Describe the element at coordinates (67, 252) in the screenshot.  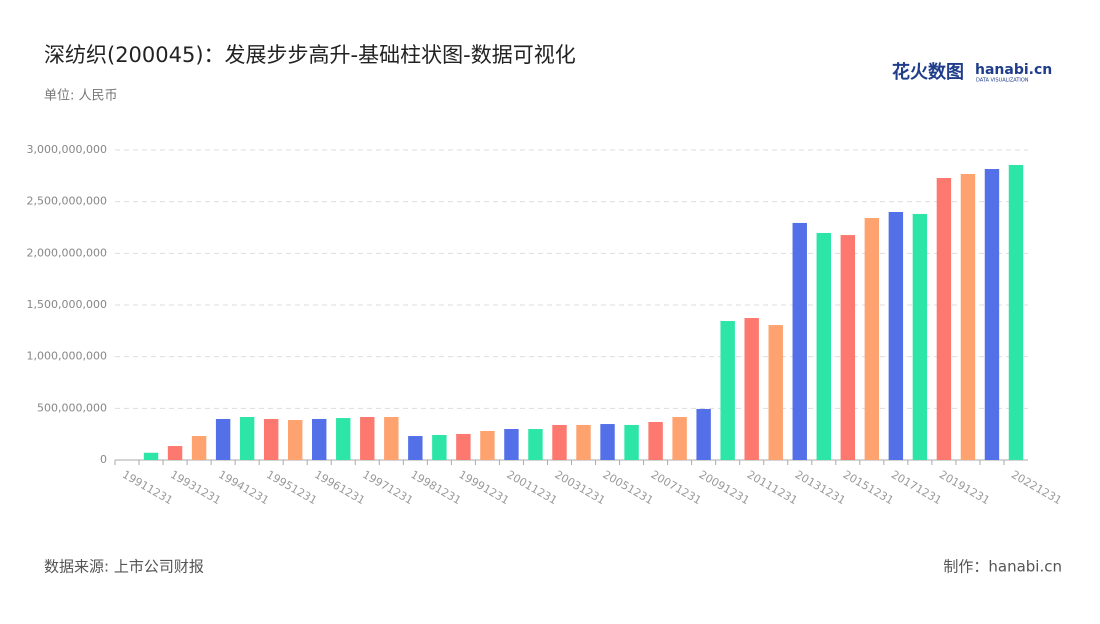
I see `y-tick-label: 2,000,000,000` at that location.